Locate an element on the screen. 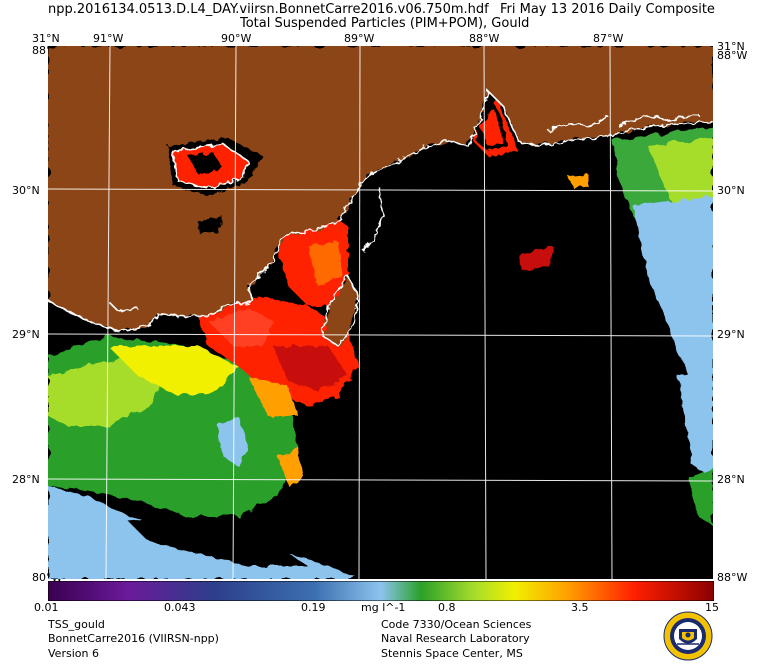  footer-product-name: TSS_gould is located at coordinates (76, 624).